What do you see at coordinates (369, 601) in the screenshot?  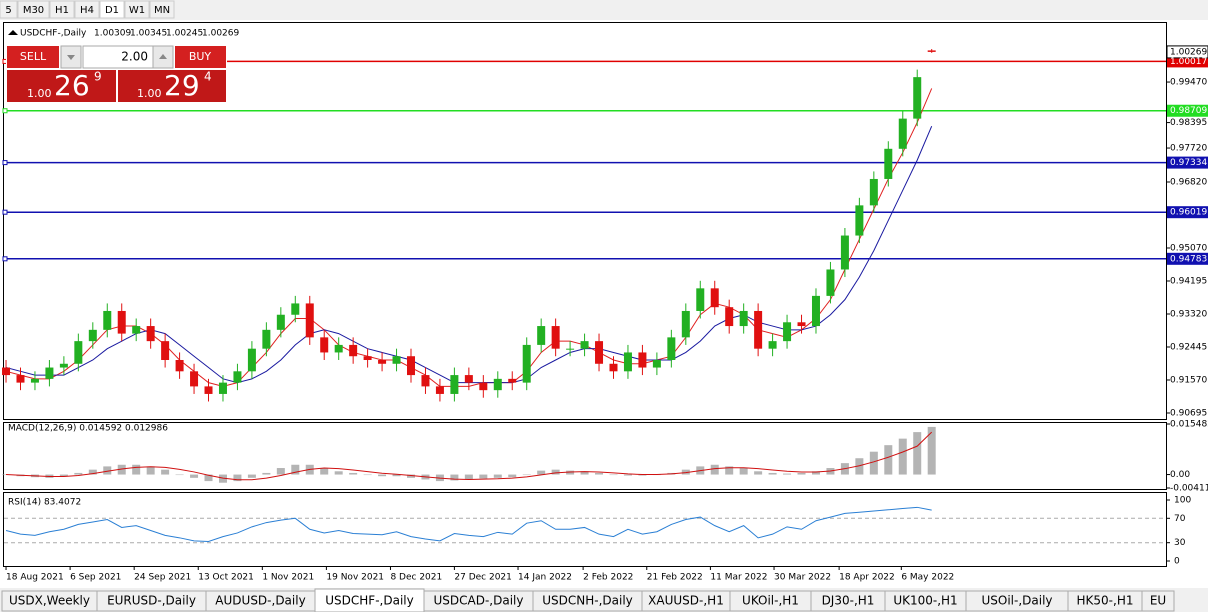 I see `tab-label: USDCHF-,Daily` at bounding box center [369, 601].